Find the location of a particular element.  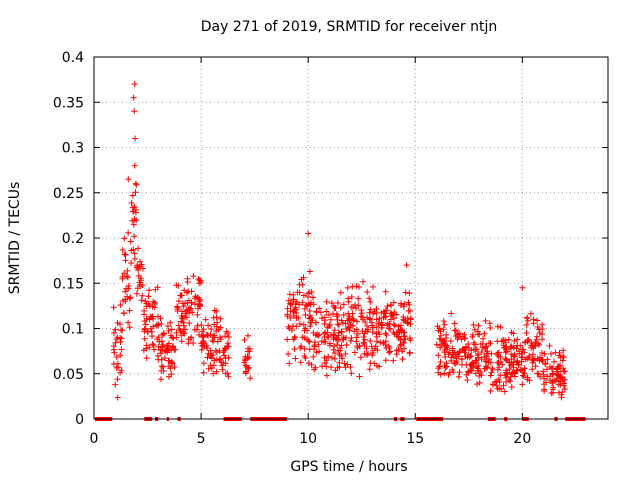

y-tick-label: 0.05 is located at coordinates (68, 375).